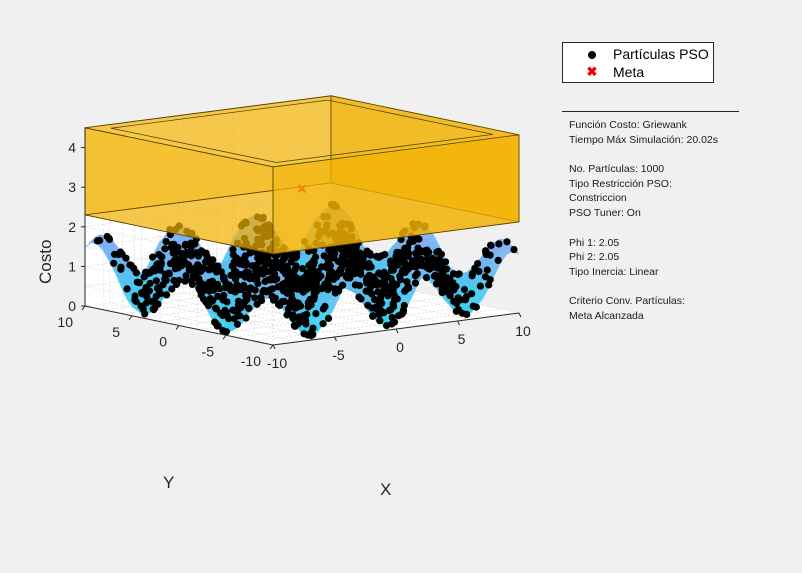 This screenshot has width=802, height=573. What do you see at coordinates (650, 111) in the screenshot?
I see `info-divider` at bounding box center [650, 111].